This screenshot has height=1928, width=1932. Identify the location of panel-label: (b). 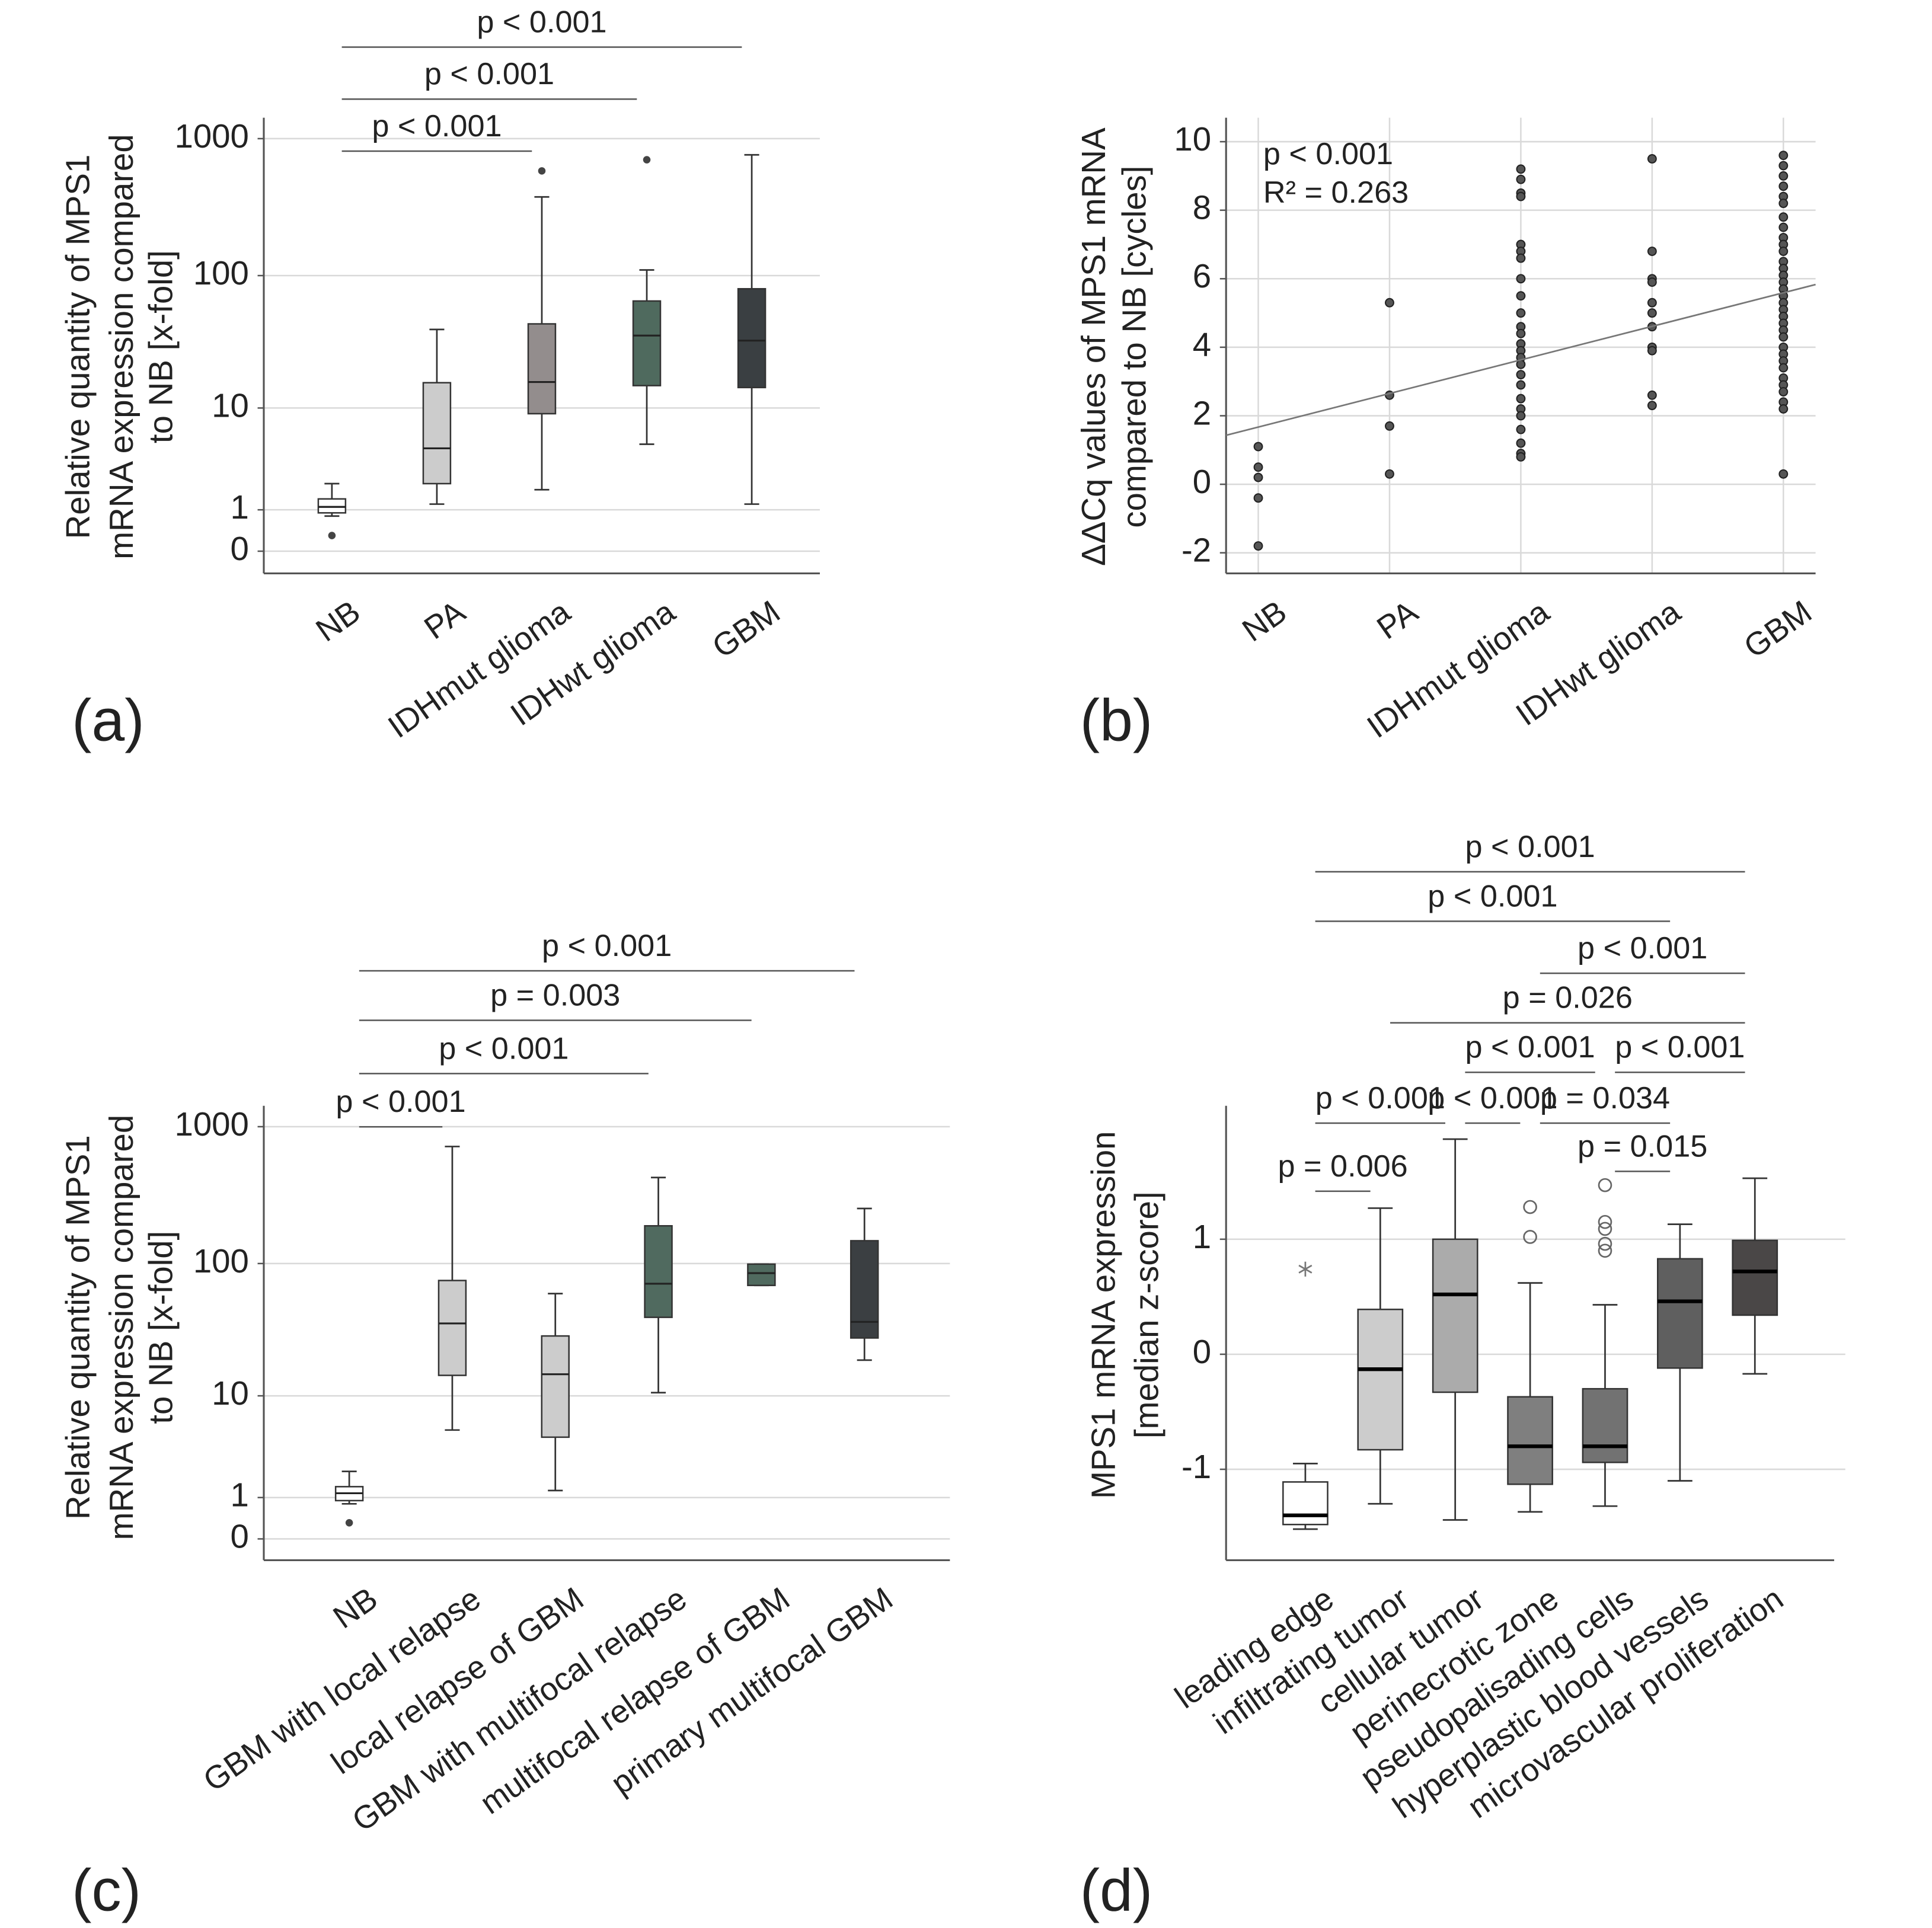
(1116, 720).